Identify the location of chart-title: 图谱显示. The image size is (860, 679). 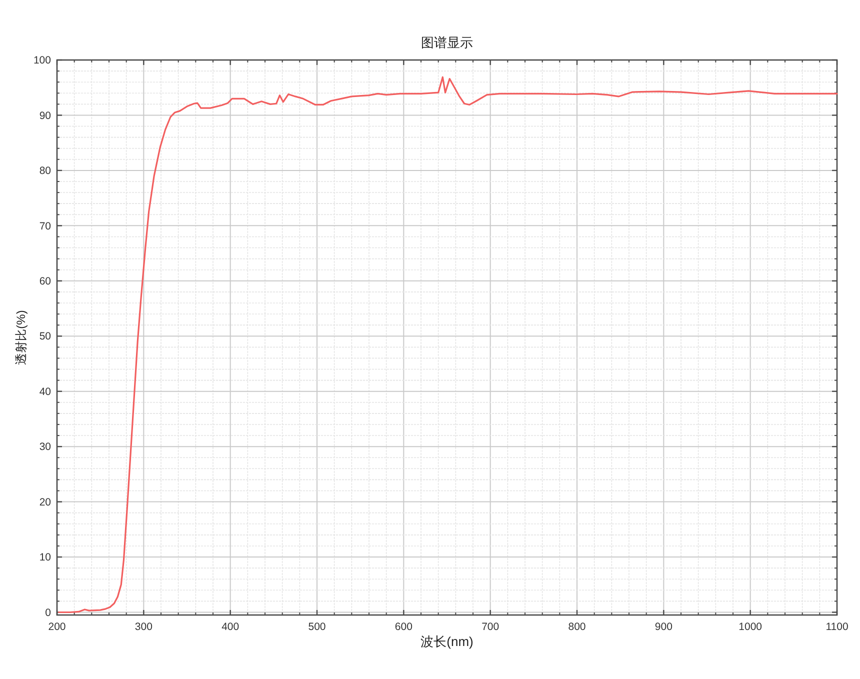
(447, 42).